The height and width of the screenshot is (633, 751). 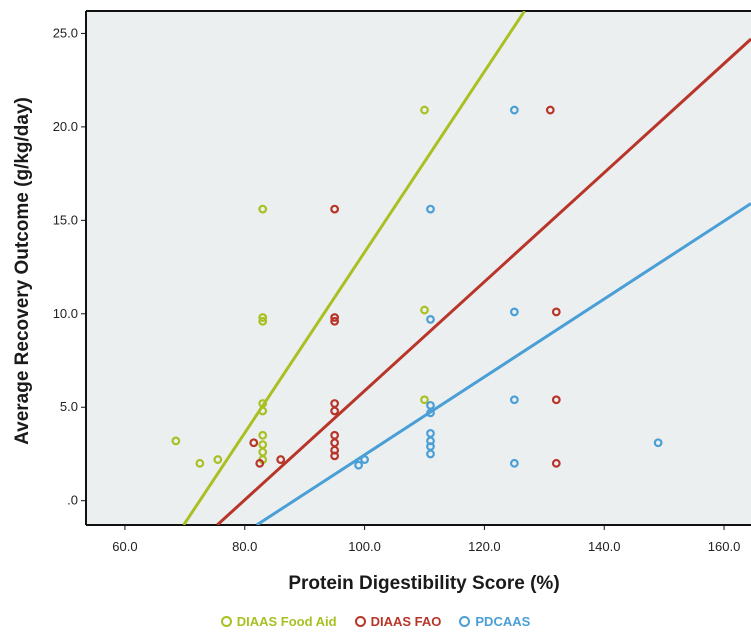 What do you see at coordinates (604, 546) in the screenshot?
I see `x-tick-label: 140.0` at bounding box center [604, 546].